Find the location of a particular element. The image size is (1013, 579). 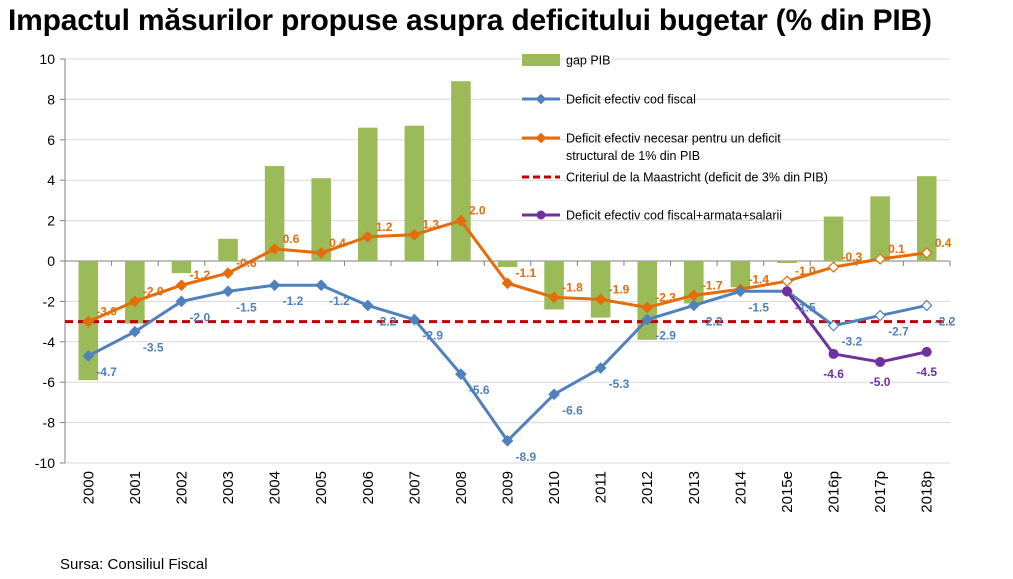

data-label-deficit-necesar: 0.1 is located at coordinates (896, 249).